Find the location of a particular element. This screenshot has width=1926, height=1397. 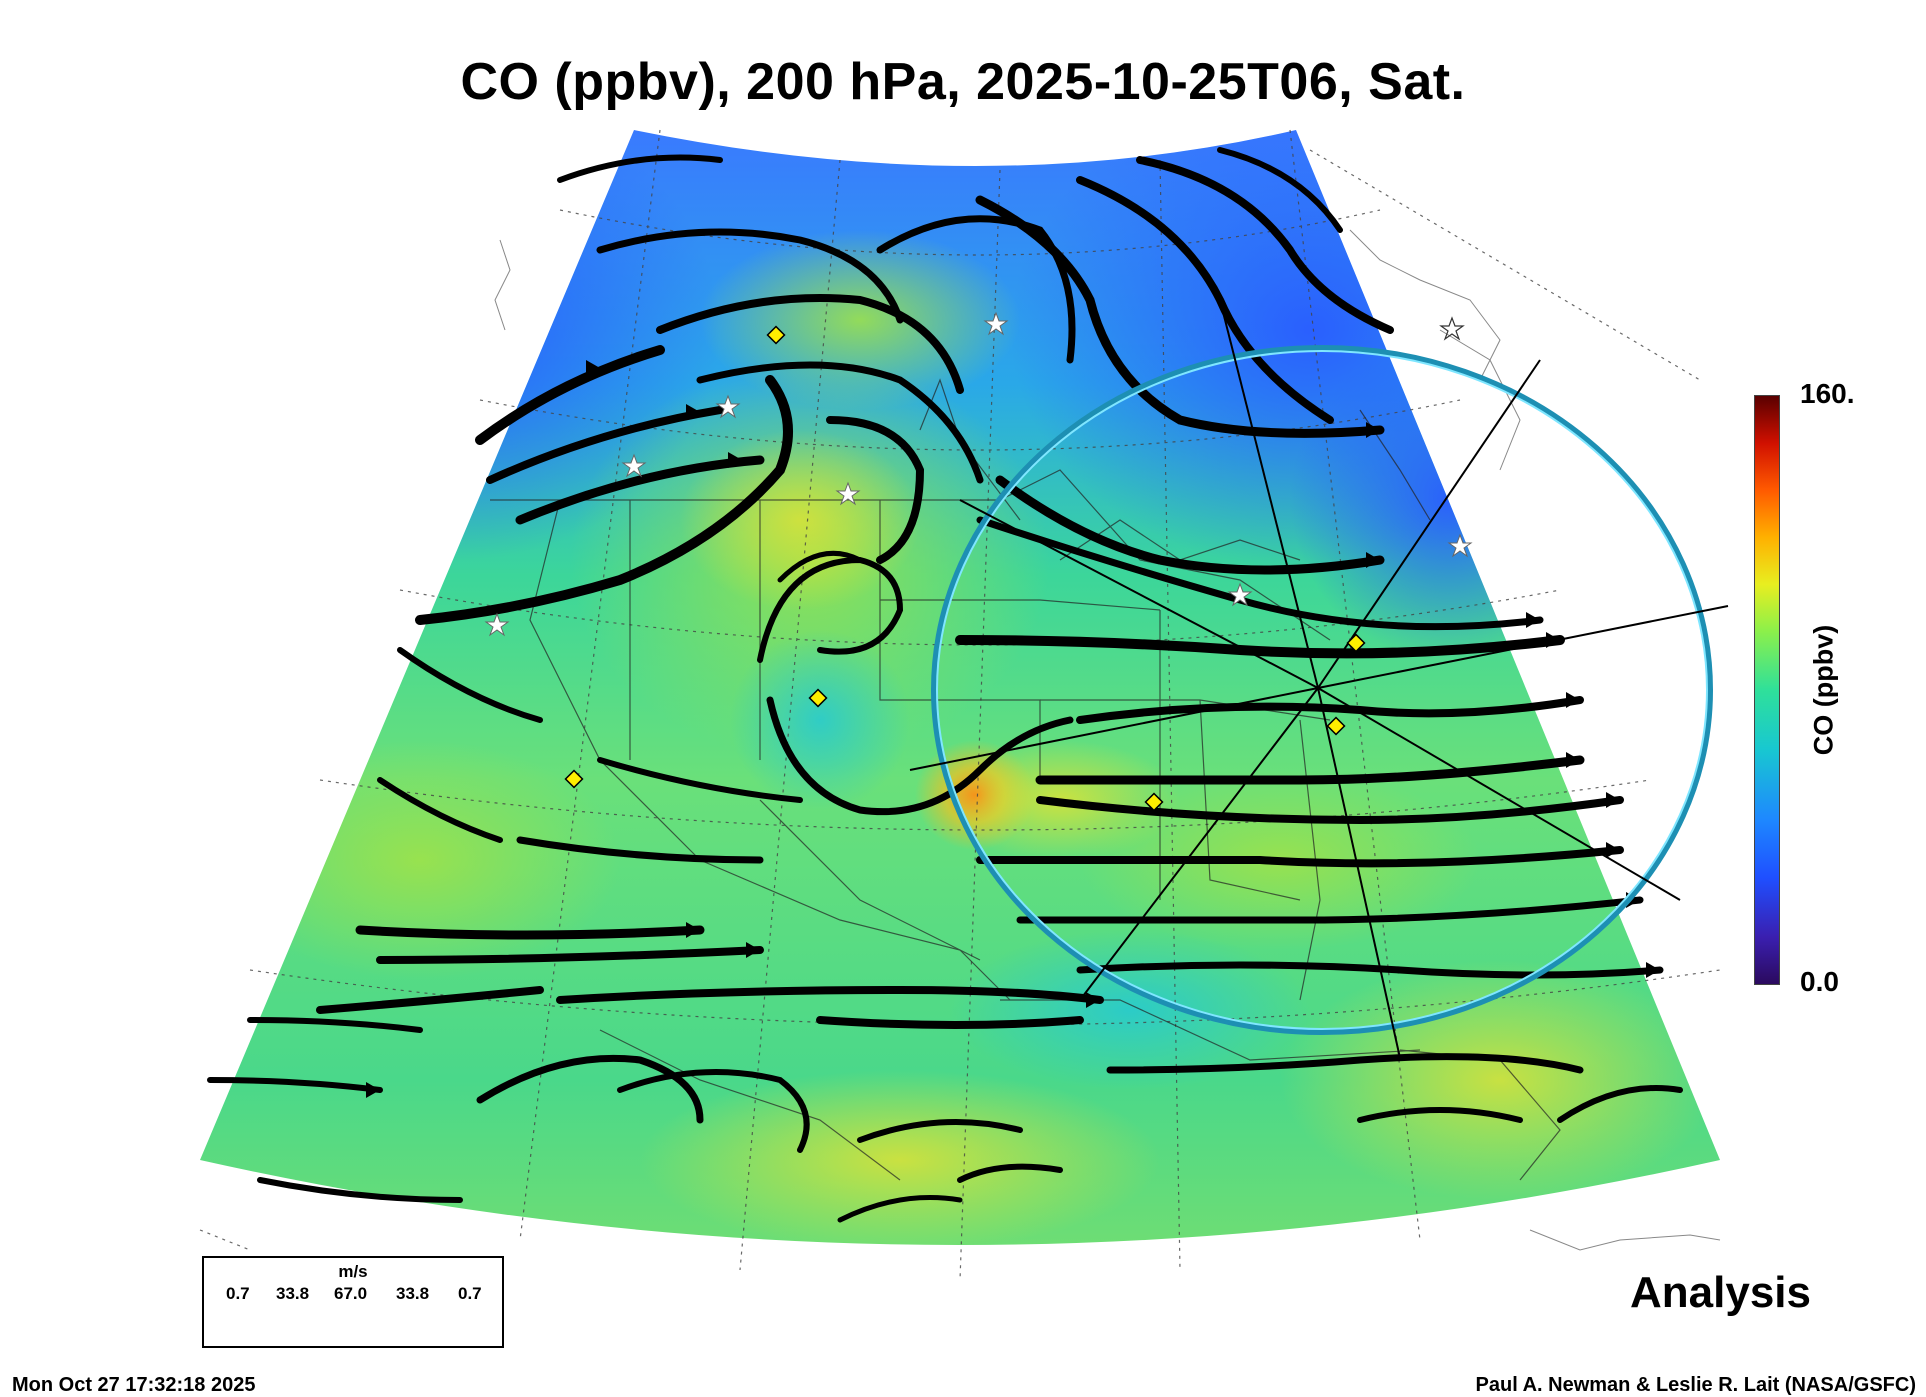

colorbar-max-label: 160. is located at coordinates (1827, 393).